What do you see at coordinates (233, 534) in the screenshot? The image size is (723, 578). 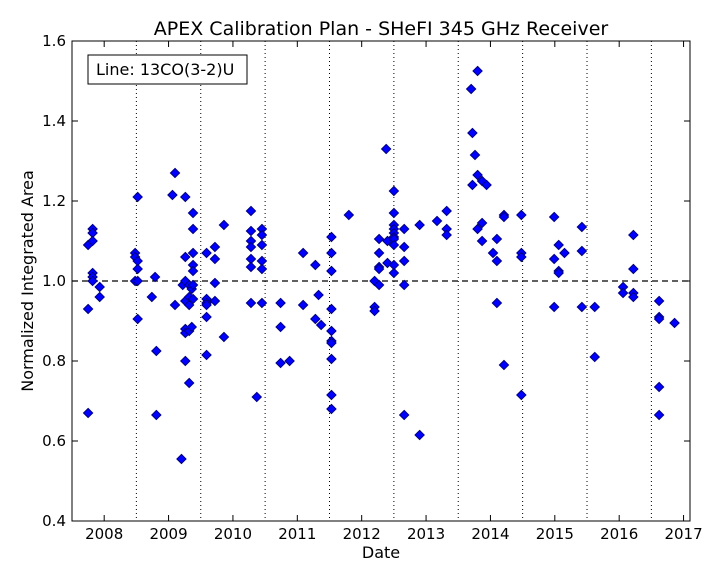 I see `x-tick-label: 2010` at bounding box center [233, 534].